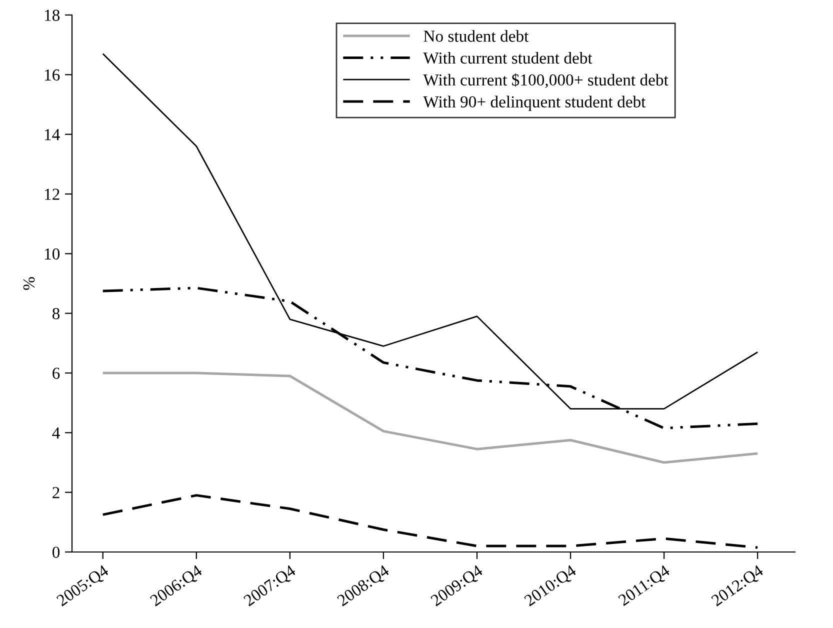 This screenshot has width=833, height=628. What do you see at coordinates (56, 432) in the screenshot?
I see `y-tick-label: 4` at bounding box center [56, 432].